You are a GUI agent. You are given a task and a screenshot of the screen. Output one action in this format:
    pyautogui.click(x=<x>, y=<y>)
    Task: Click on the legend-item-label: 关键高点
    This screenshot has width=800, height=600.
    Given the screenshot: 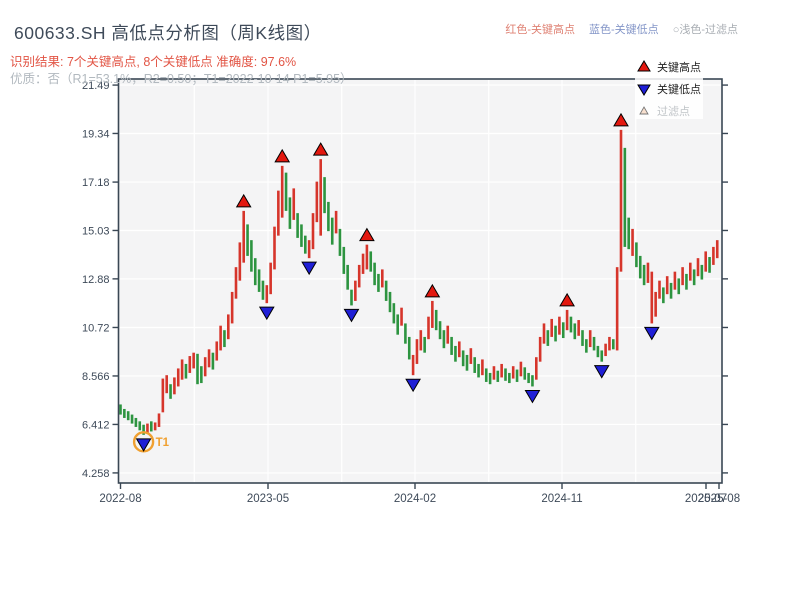 What is the action you would take?
    pyautogui.click(x=679, y=67)
    